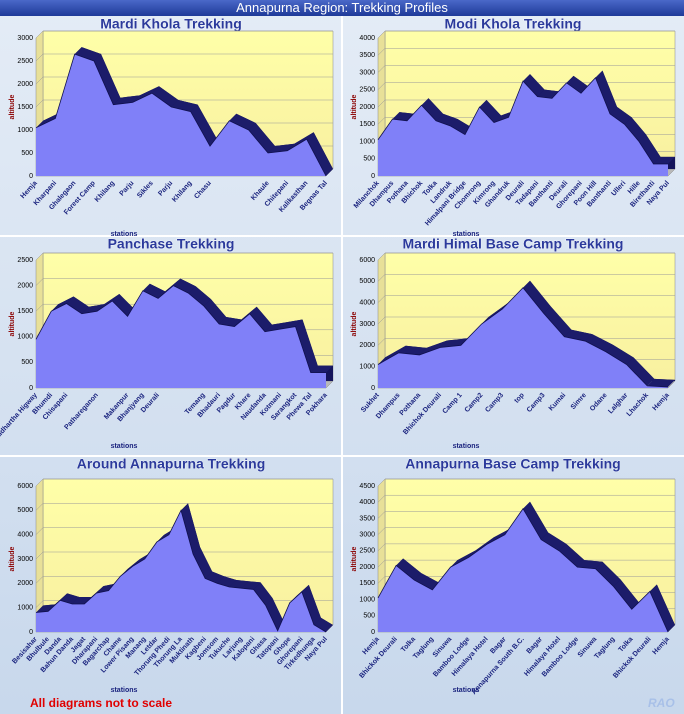  I want to click on y-tick-label: 1500, so click(25, 311).